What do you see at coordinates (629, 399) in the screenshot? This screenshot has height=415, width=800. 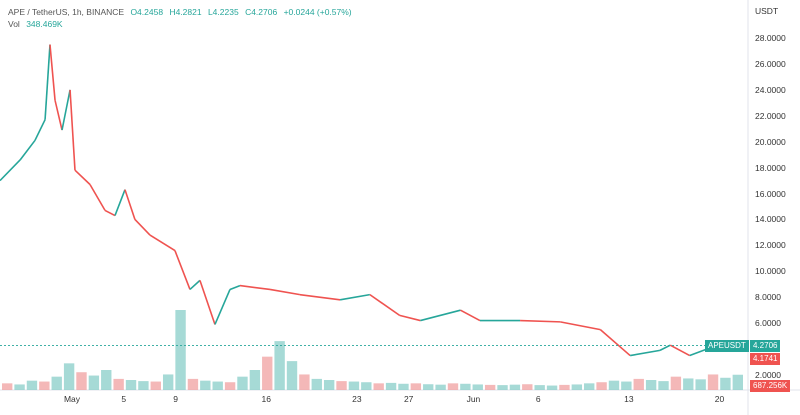 I see `x-tick-label: 13` at bounding box center [629, 399].